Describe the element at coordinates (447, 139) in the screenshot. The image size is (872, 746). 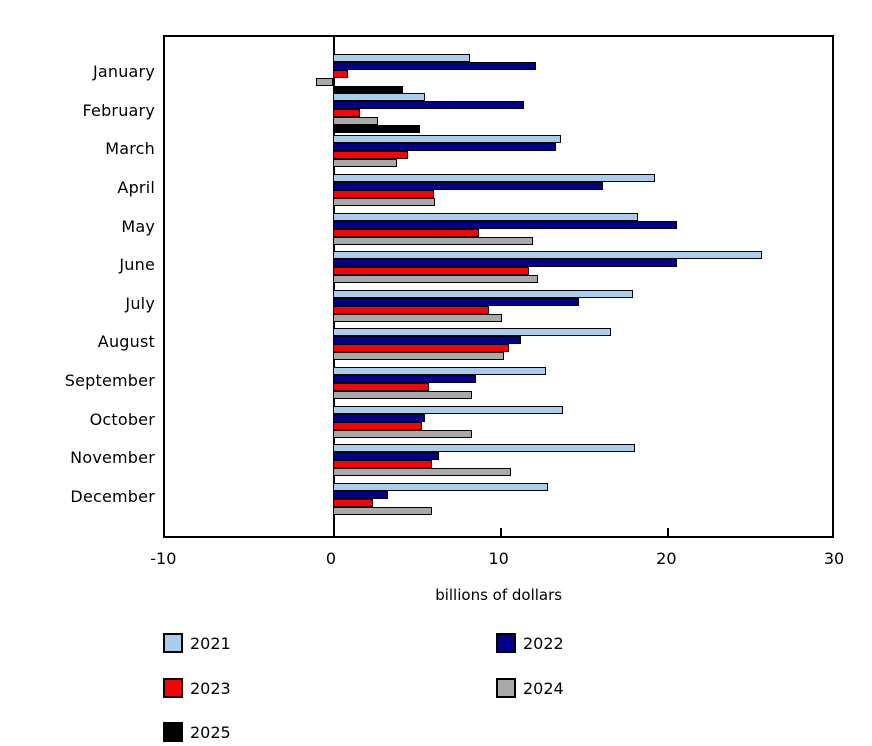
I see `bar-2021-march` at that location.